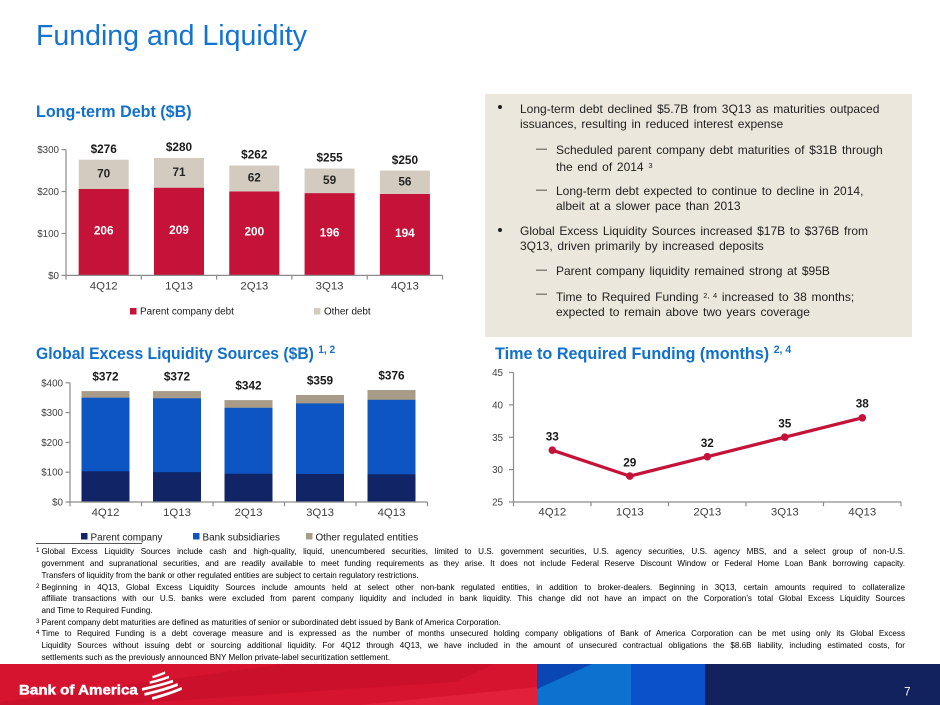 The height and width of the screenshot is (705, 940). I want to click on svg-text: Parent company, so click(127, 537).